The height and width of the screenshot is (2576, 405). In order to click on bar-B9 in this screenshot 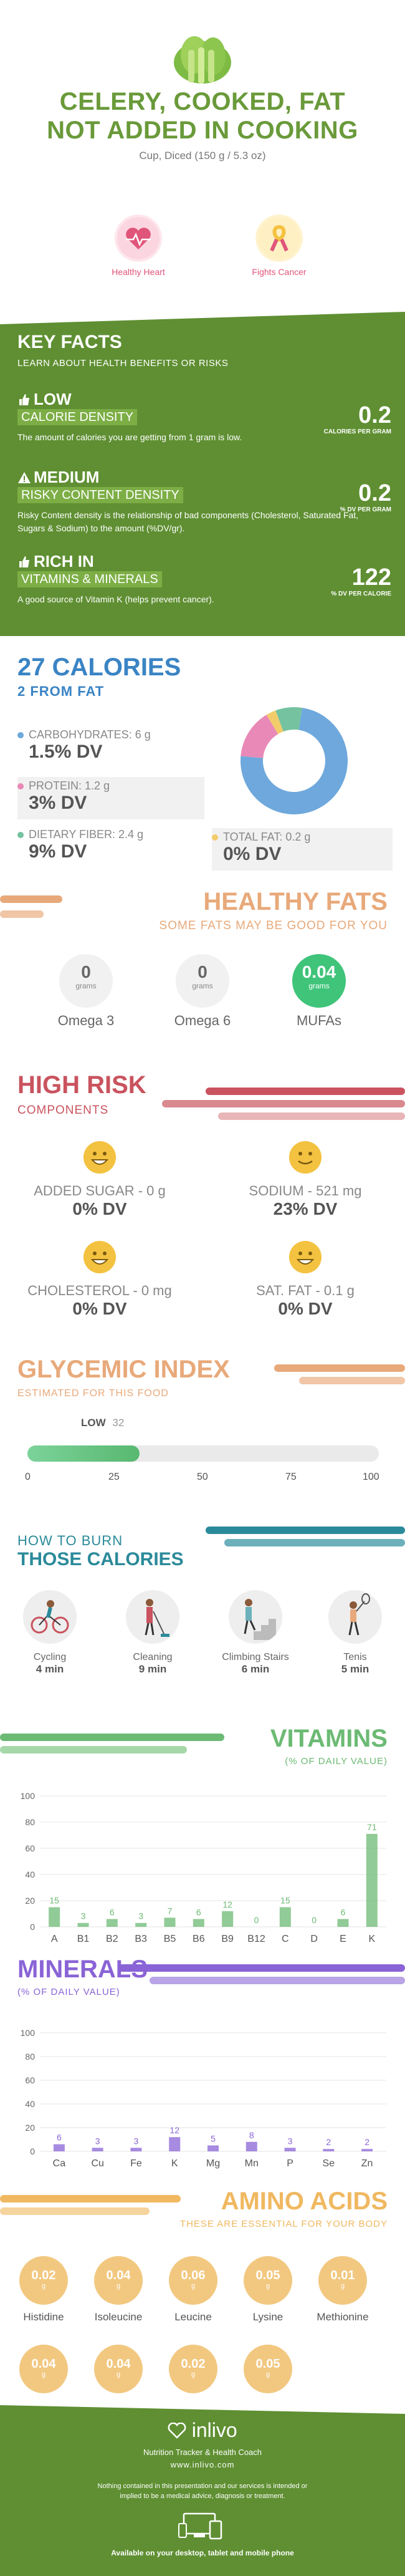, I will do `click(228, 1919)`.